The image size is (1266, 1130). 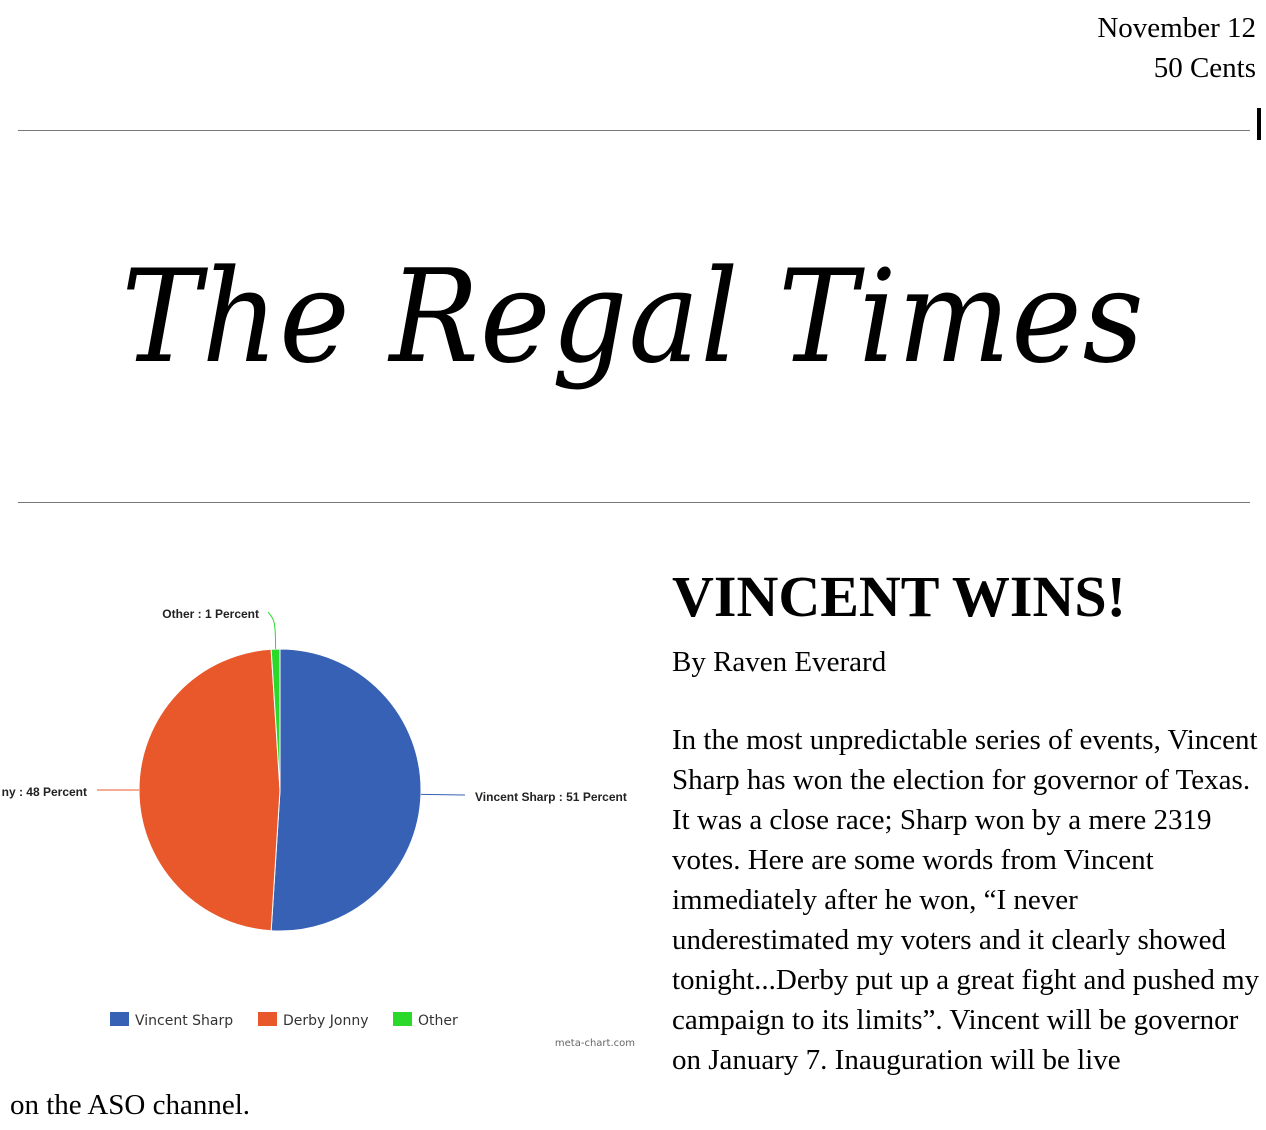 What do you see at coordinates (438, 1021) in the screenshot?
I see `legend-label-other: Other` at bounding box center [438, 1021].